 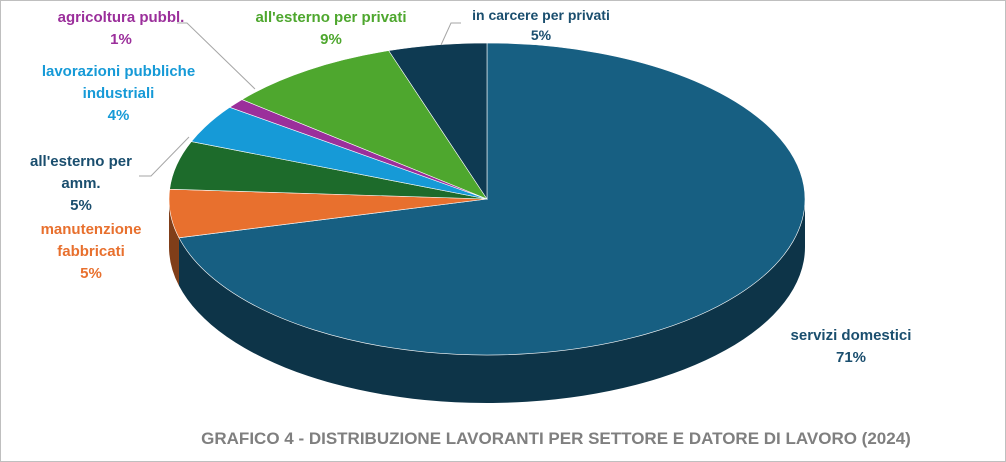 I want to click on data-label: all'esterno per amm. 5%, so click(x=81, y=184).